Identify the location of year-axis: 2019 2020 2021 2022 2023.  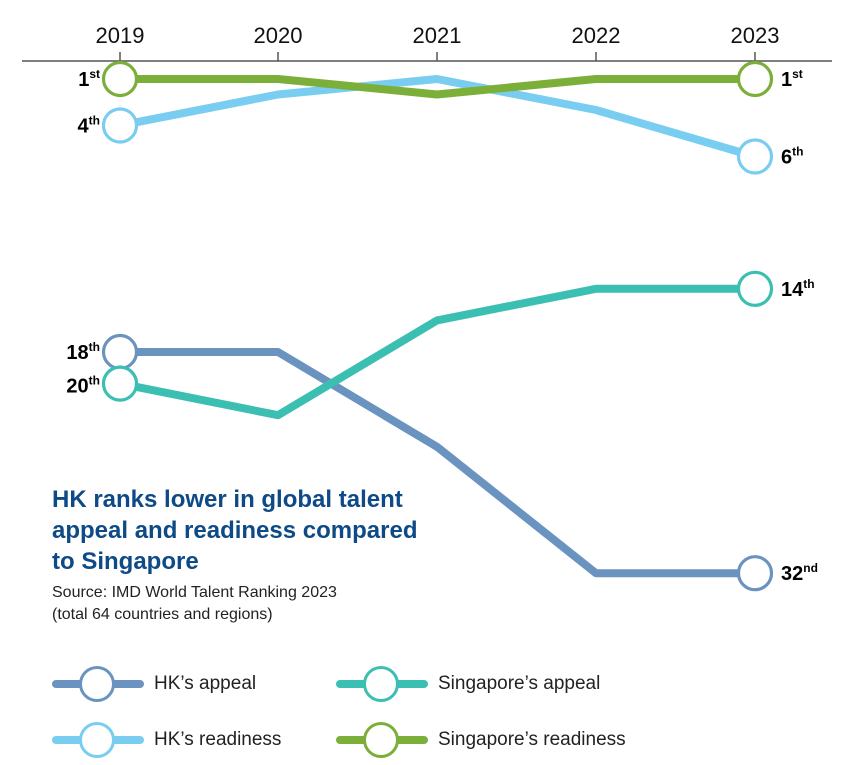
(438, 42).